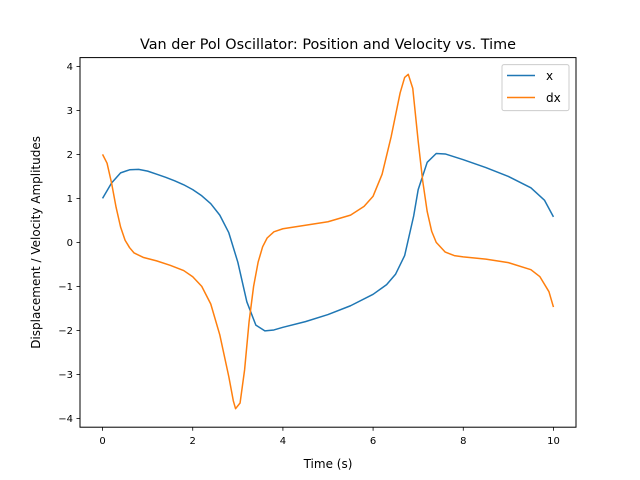 The height and width of the screenshot is (480, 640). What do you see at coordinates (549, 76) in the screenshot?
I see `legend-label-x: x` at bounding box center [549, 76].